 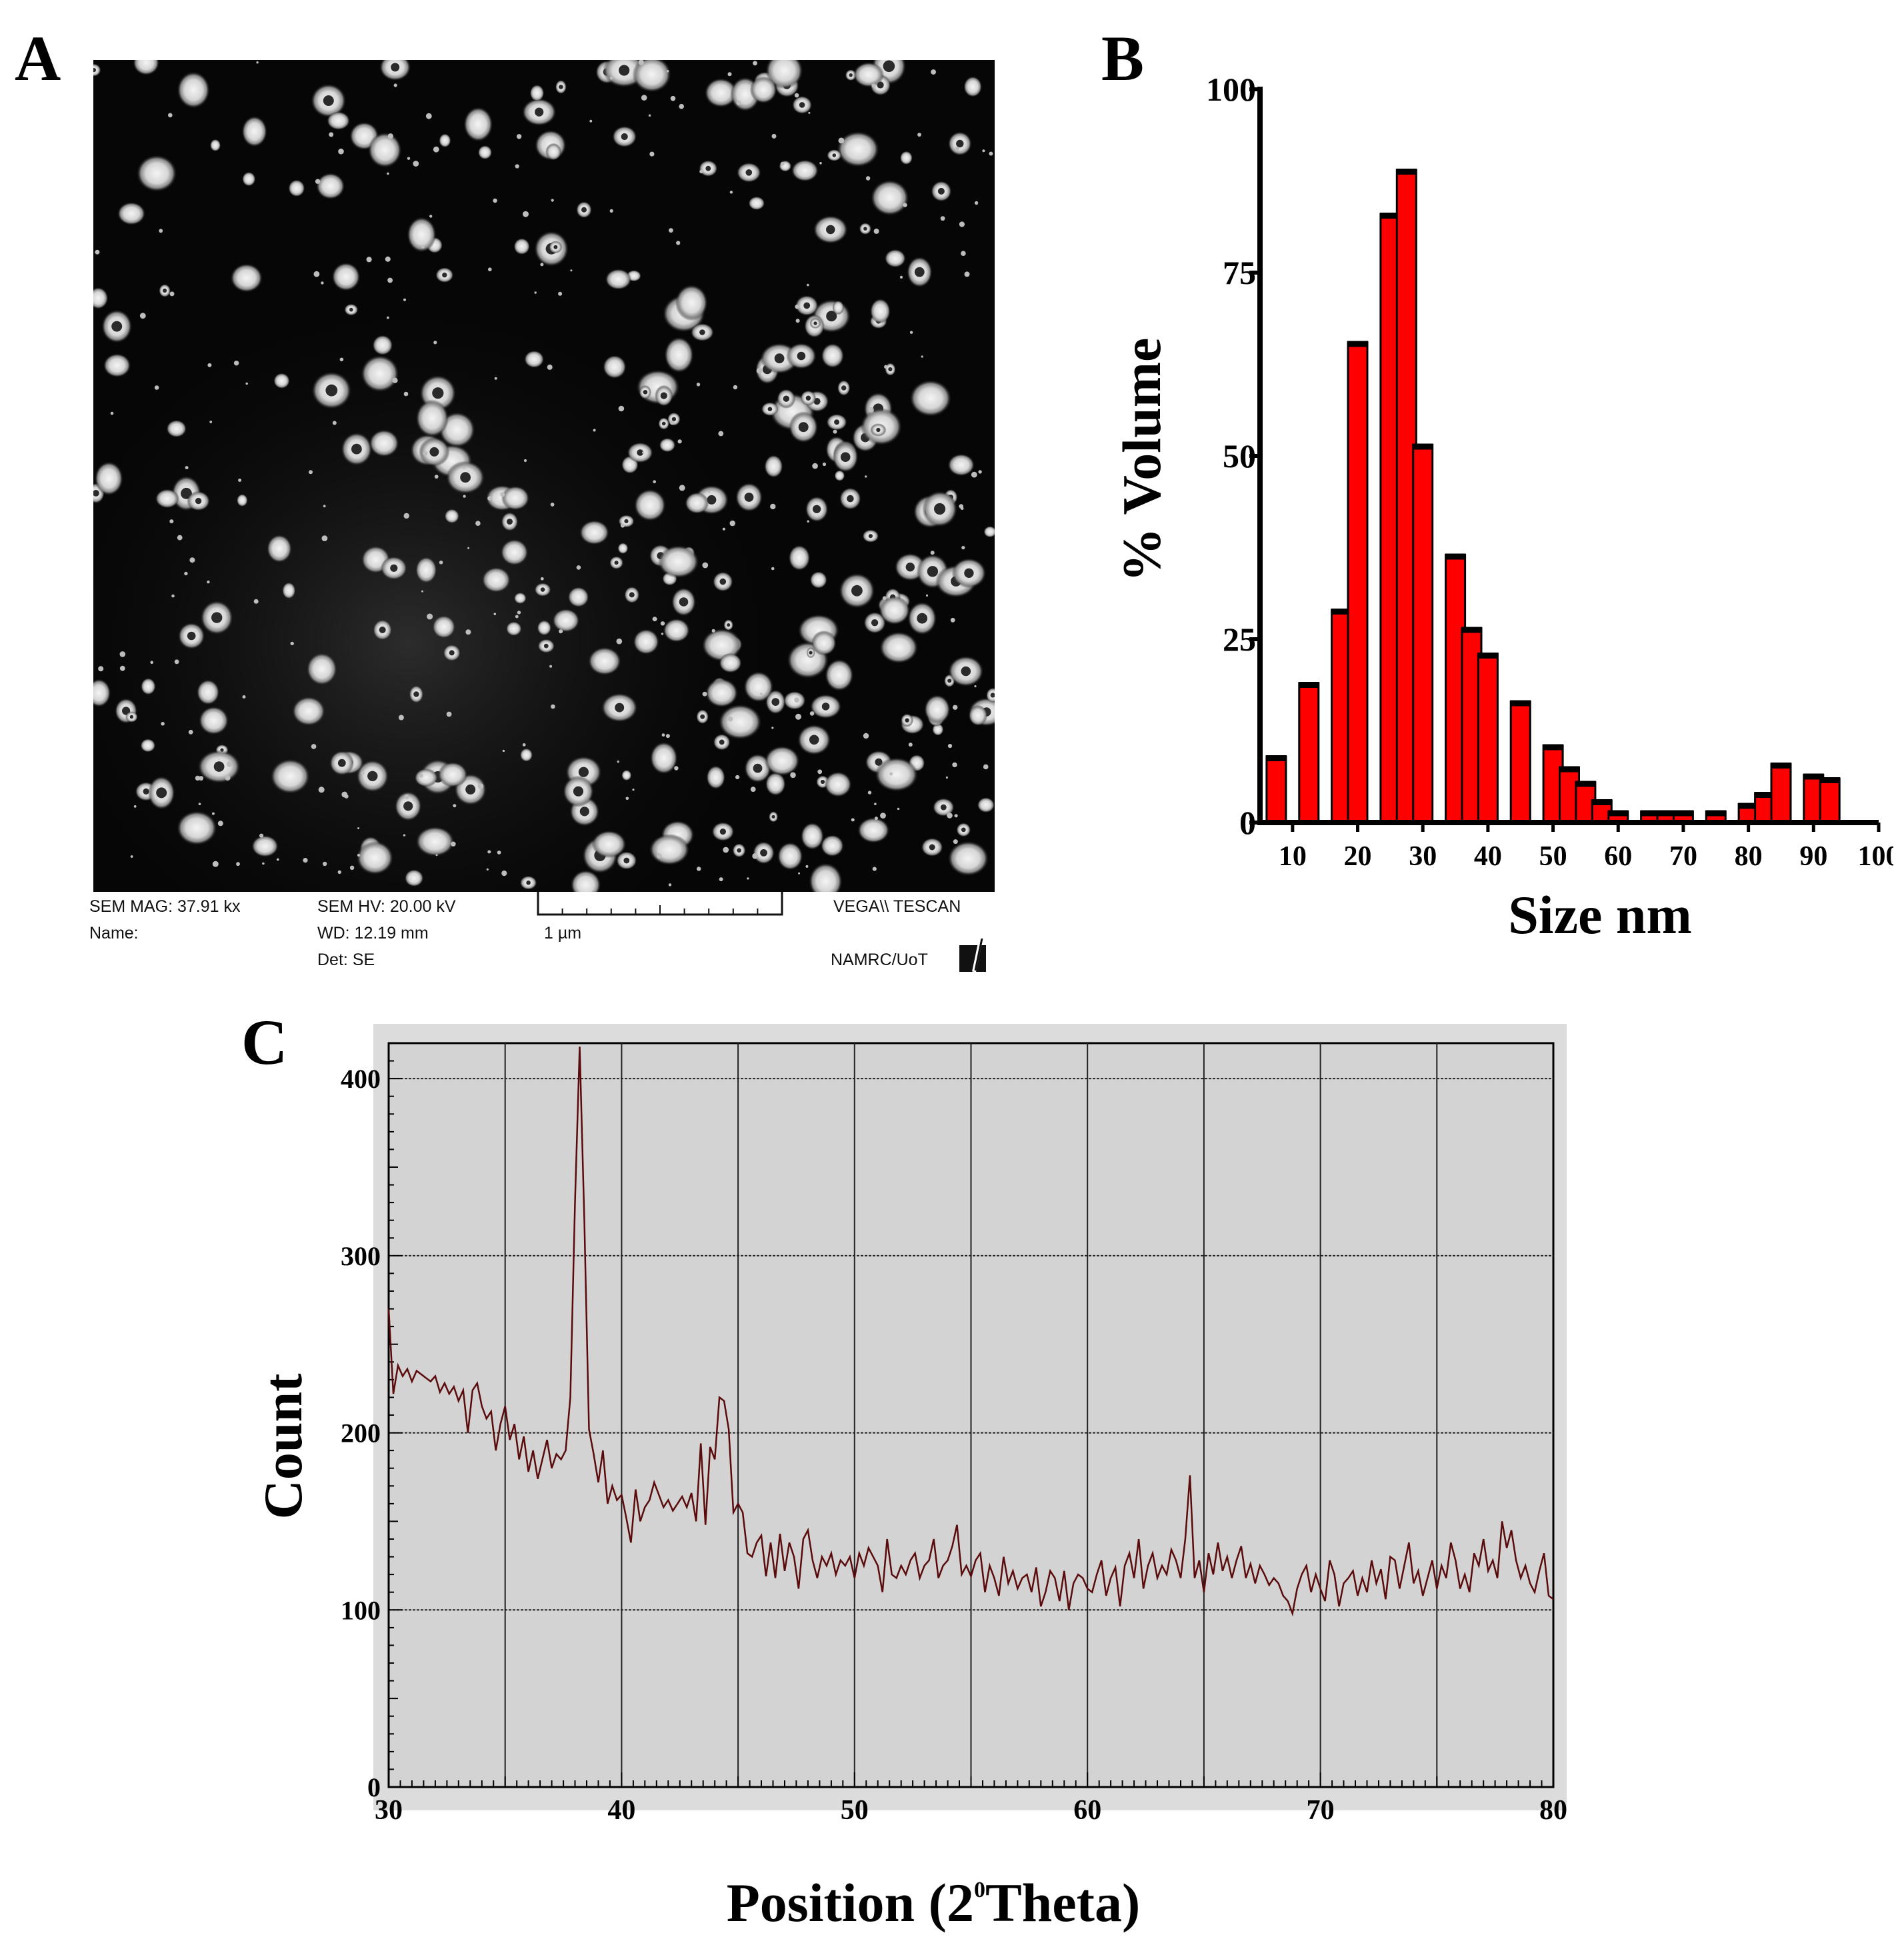 What do you see at coordinates (1239, 639) in the screenshot?
I see `y-tick-label: 25` at bounding box center [1239, 639].